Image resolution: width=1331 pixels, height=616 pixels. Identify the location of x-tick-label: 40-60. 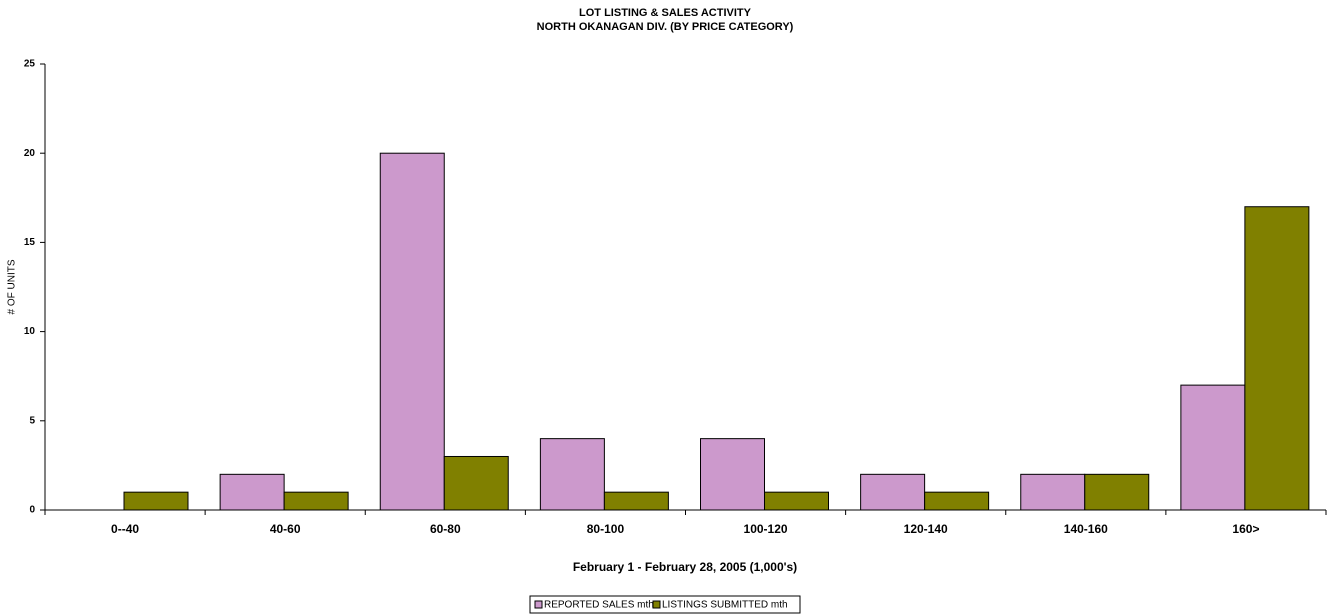
(285, 529).